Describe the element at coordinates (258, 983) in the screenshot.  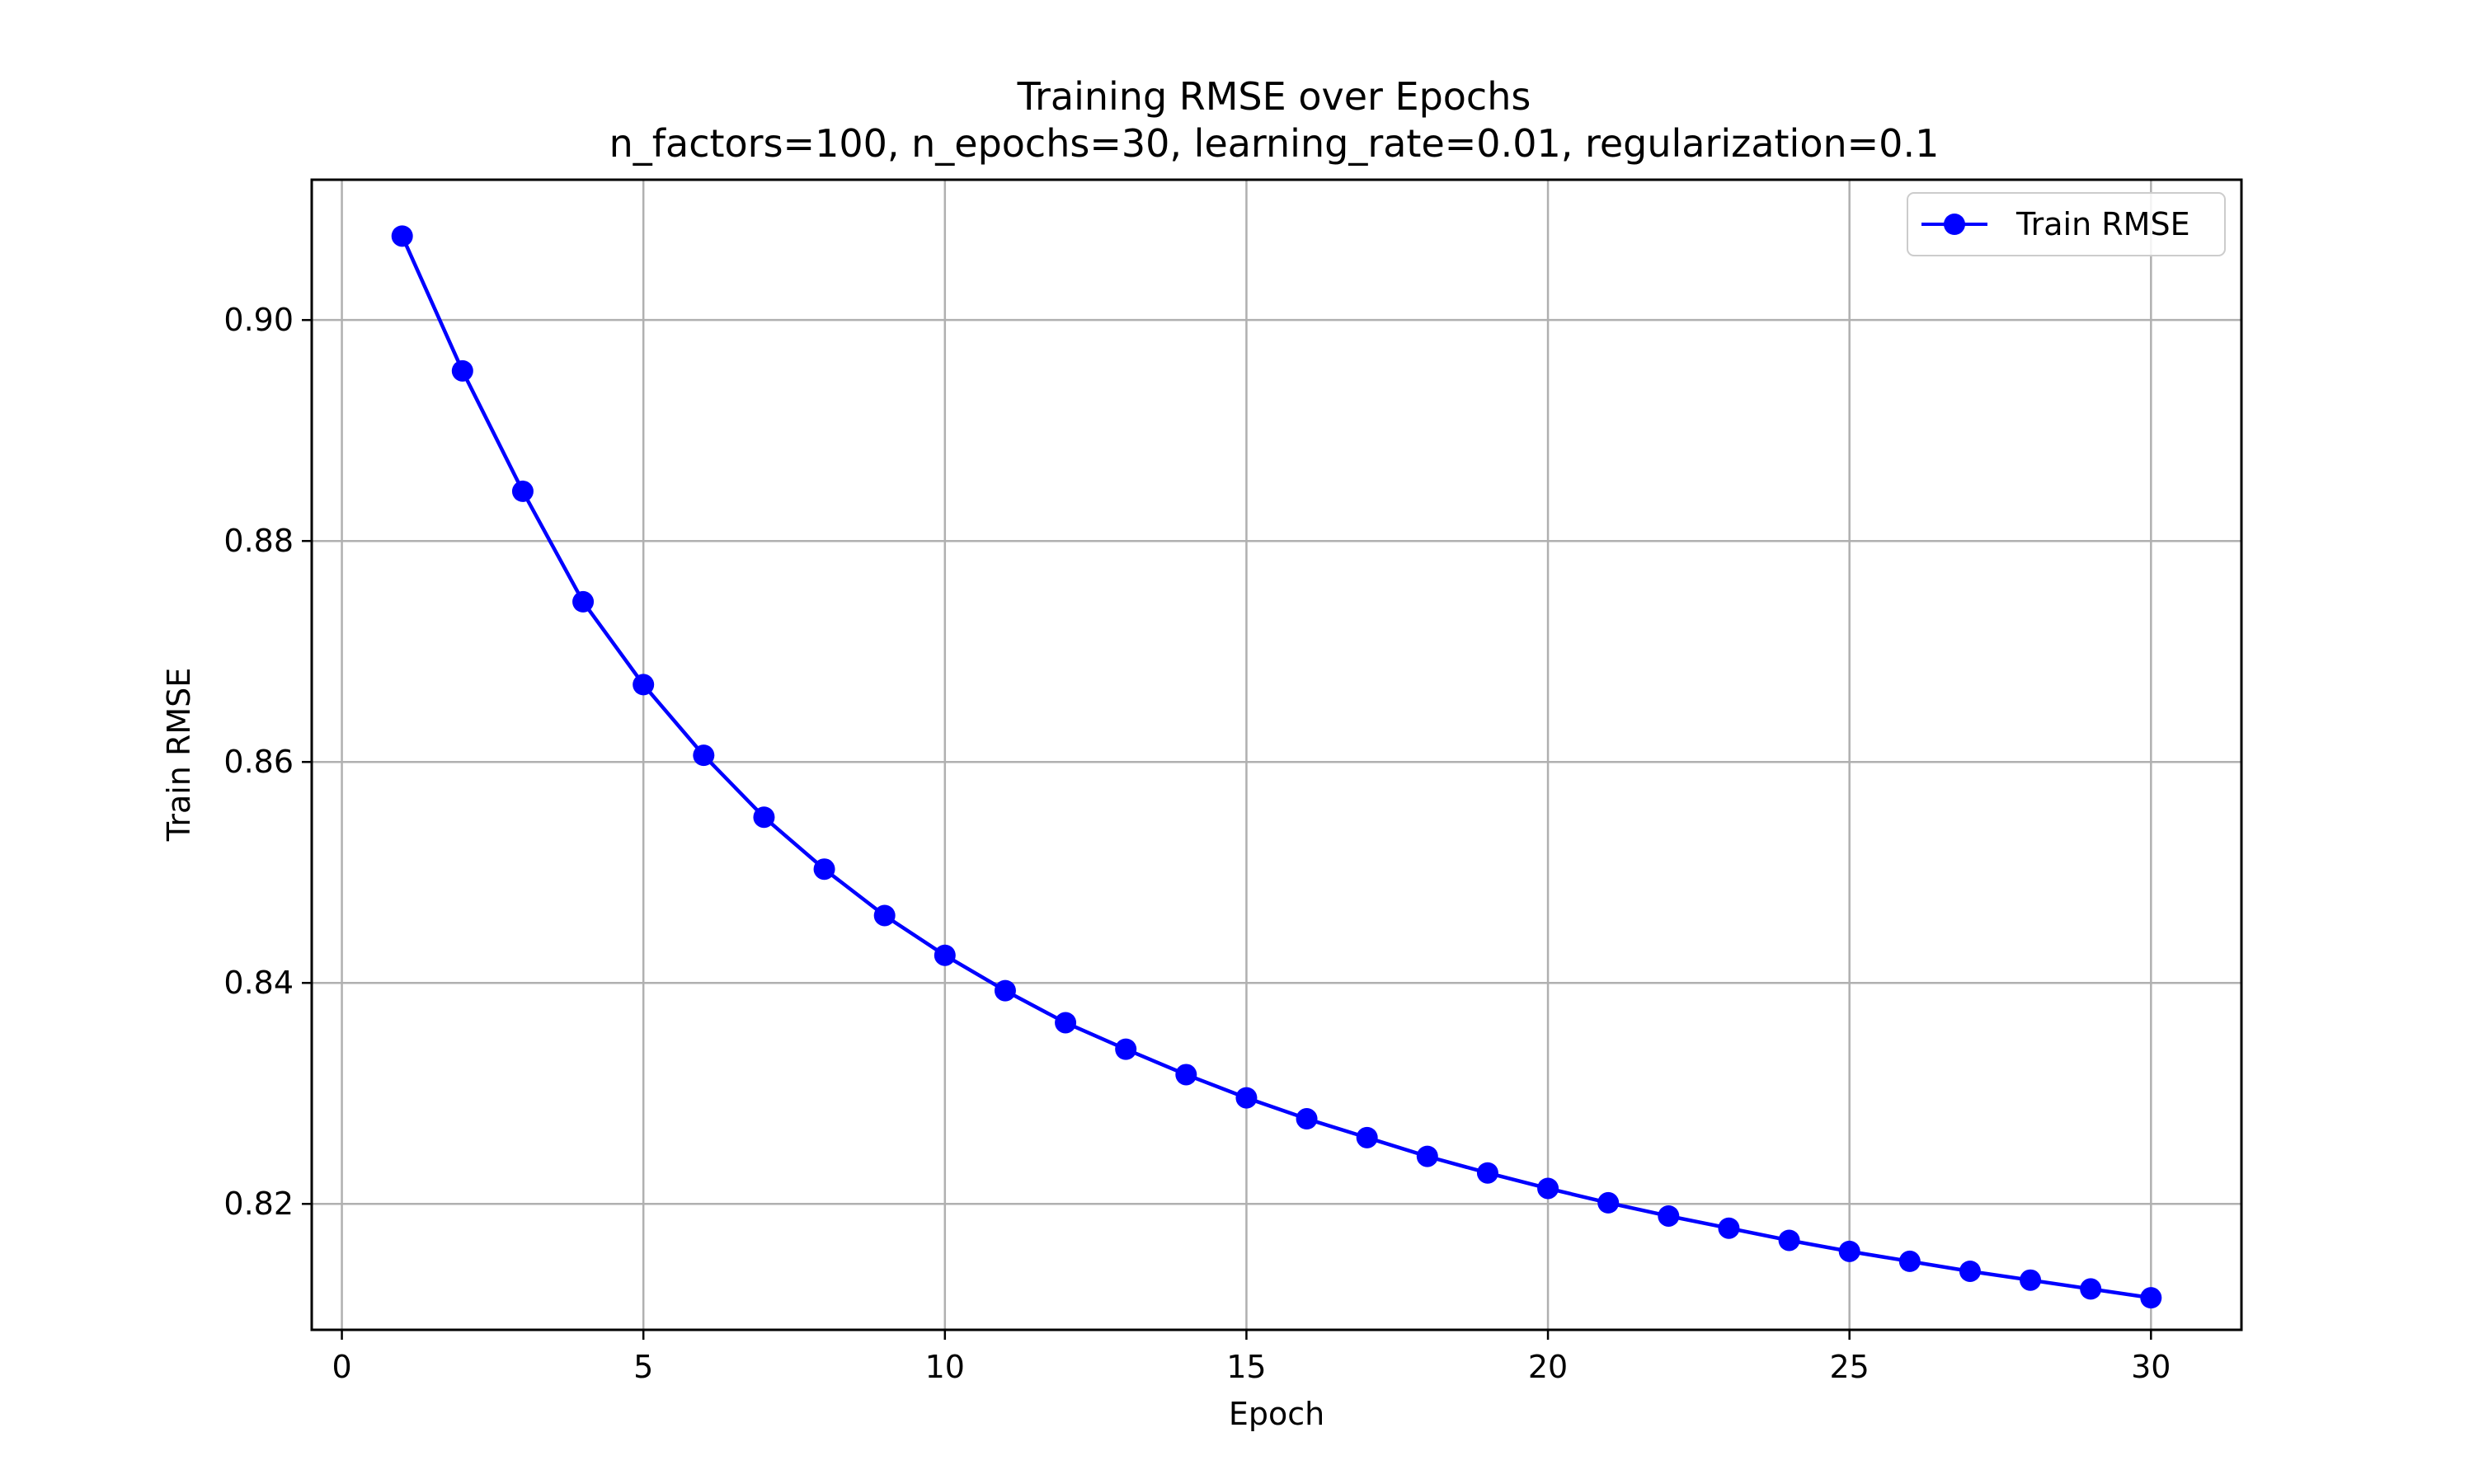
I see `y-tick-label: 0.84` at that location.